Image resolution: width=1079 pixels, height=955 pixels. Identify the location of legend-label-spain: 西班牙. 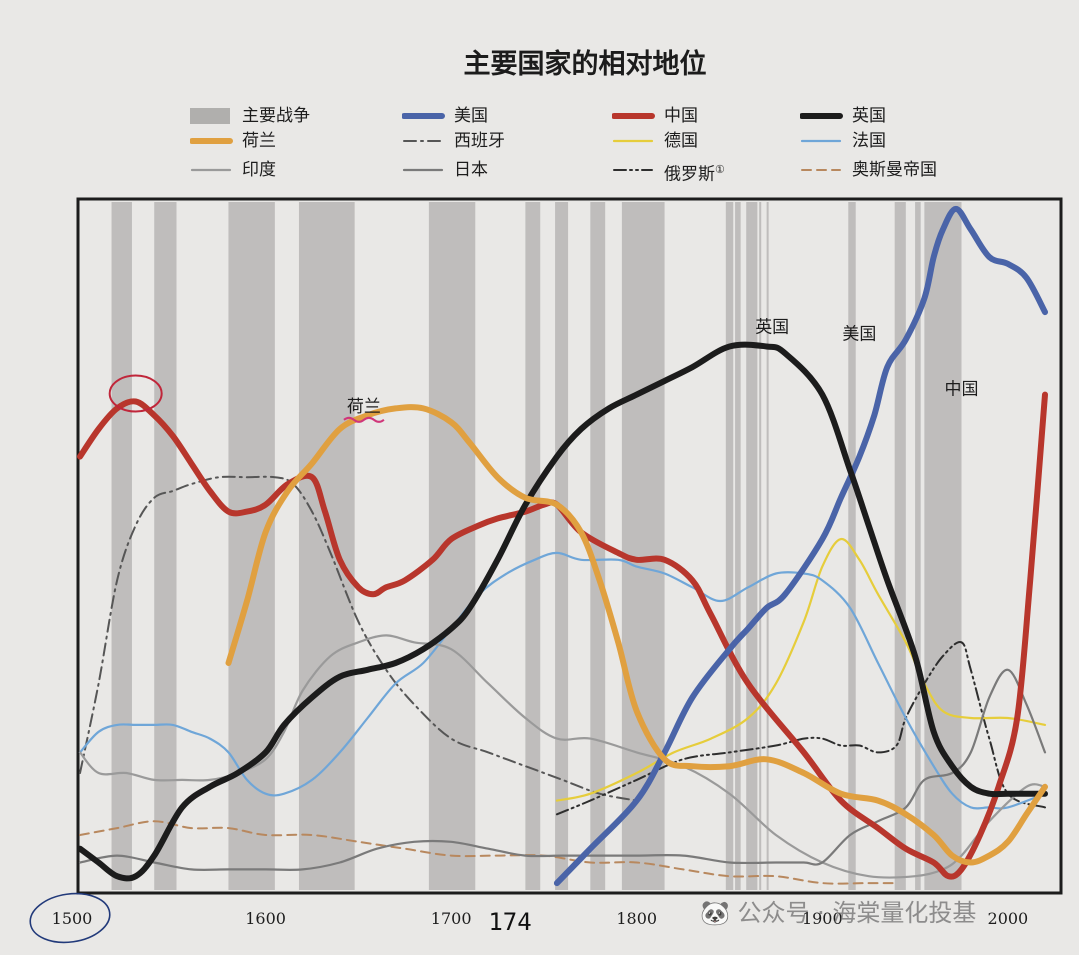
(479, 141).